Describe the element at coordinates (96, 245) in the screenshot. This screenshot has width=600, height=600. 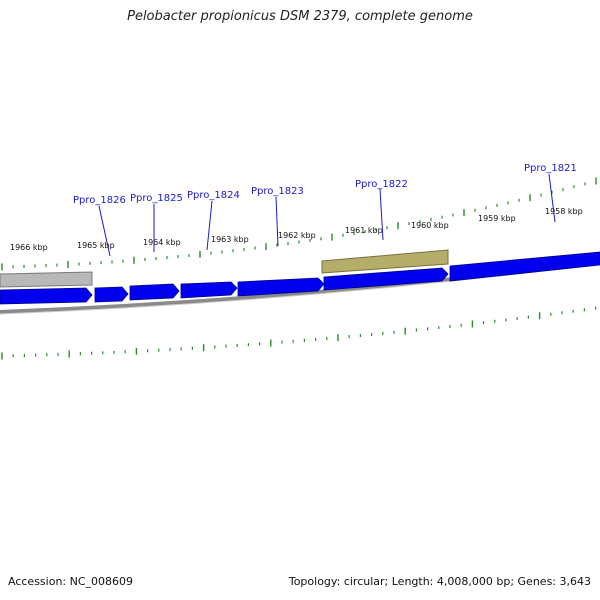
I see `kbp-label: 1965 kbp` at that location.